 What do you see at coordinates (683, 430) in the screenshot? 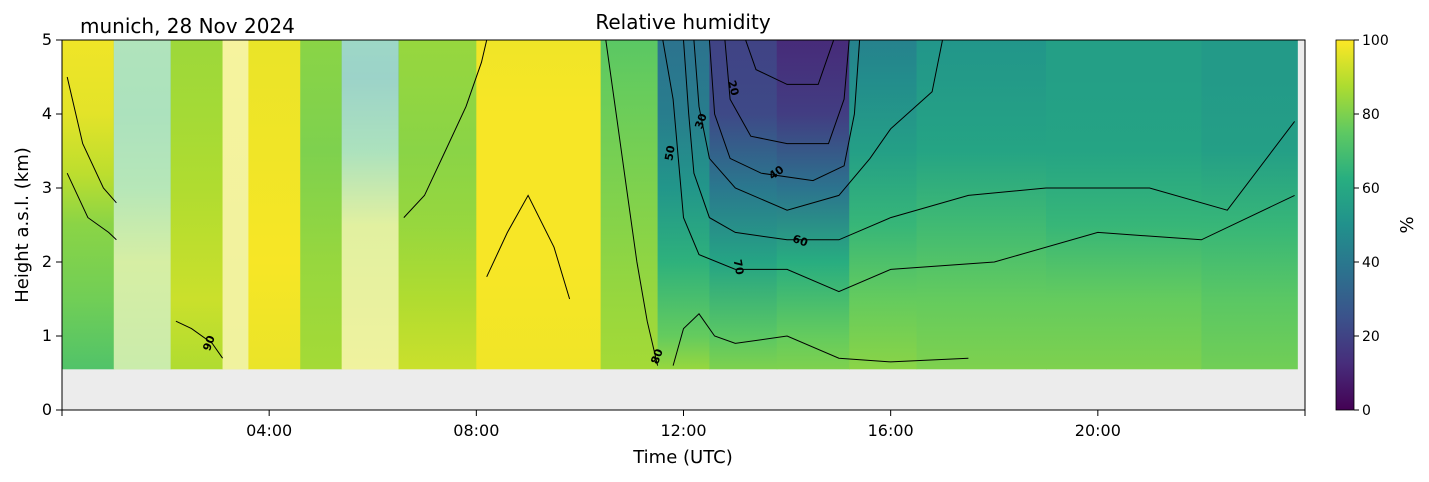
I see `x-tick-label: 12:00` at bounding box center [683, 430].